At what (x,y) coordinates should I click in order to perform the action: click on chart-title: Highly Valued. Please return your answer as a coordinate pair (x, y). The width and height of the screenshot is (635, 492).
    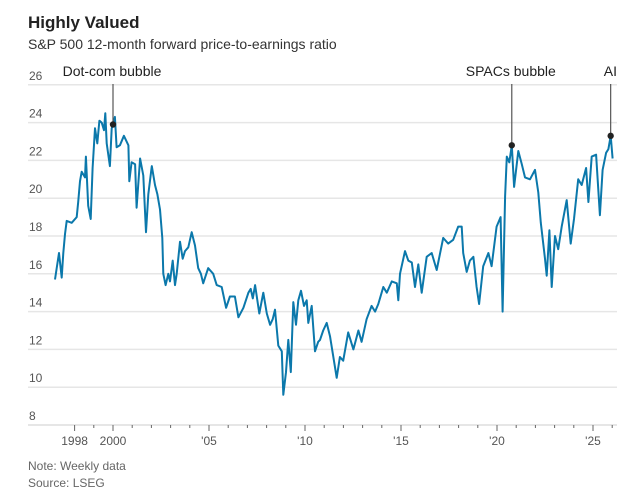
    Looking at the image, I should click on (84, 22).